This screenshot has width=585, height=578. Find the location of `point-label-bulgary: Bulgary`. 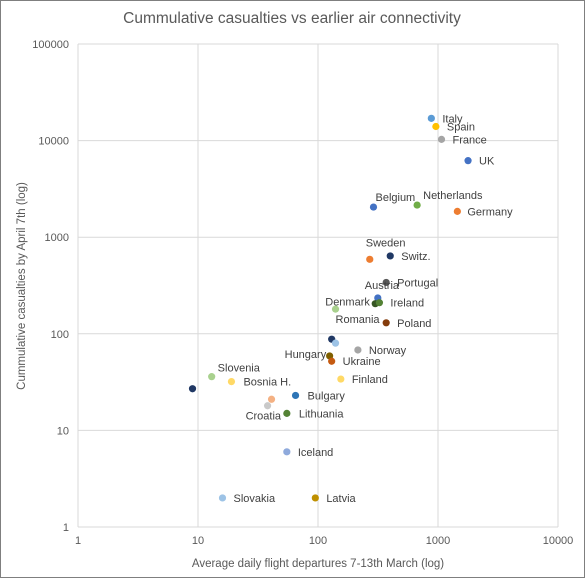

point-label-bulgary: Bulgary is located at coordinates (327, 396).